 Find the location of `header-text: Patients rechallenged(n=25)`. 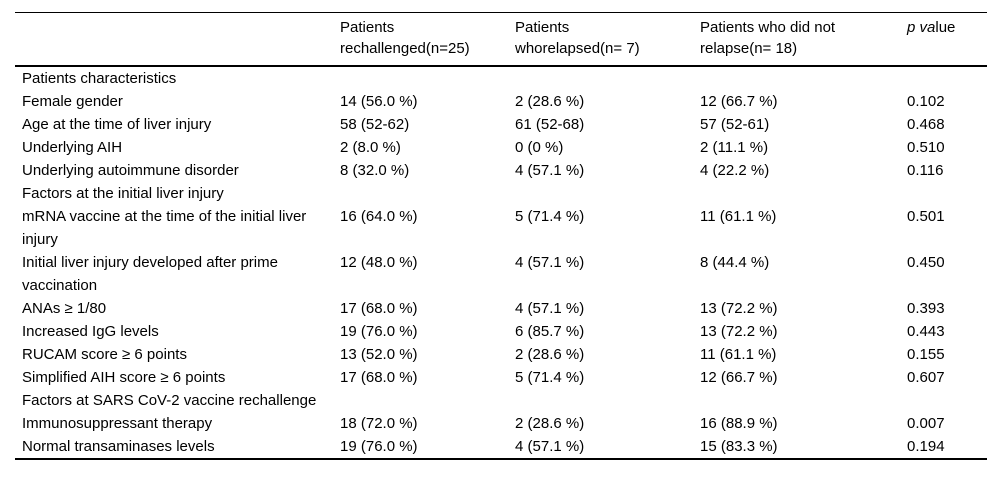

header-text: Patients rechallenged(n=25) is located at coordinates (405, 38).